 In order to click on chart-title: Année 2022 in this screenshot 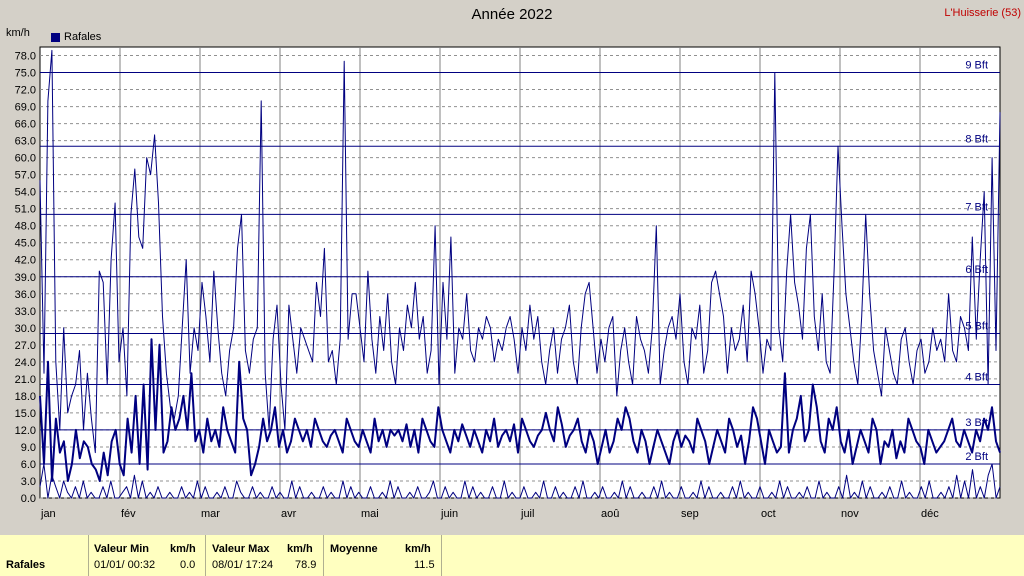, I will do `click(512, 14)`.